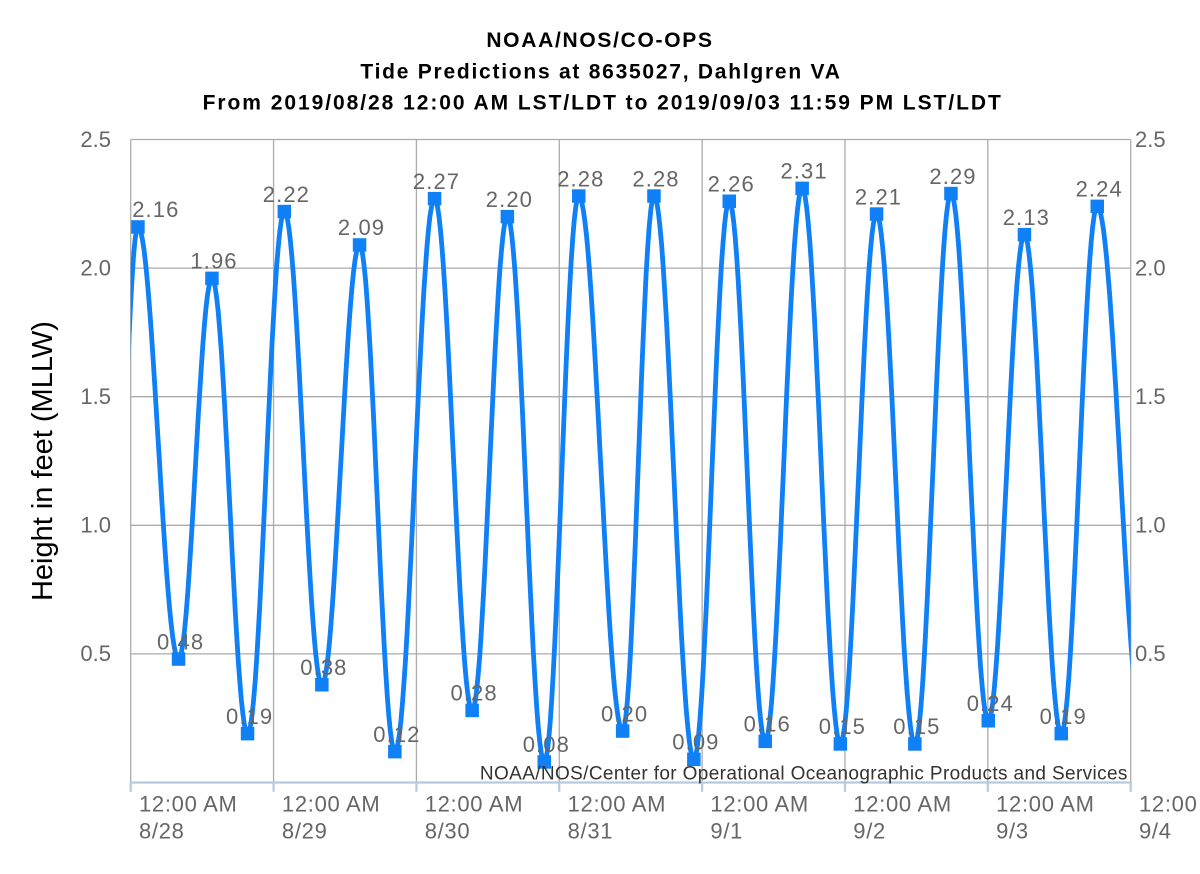 Image resolution: width=1200 pixels, height=874 pixels. What do you see at coordinates (155, 209) in the screenshot?
I see `svg-text: 2.16` at bounding box center [155, 209].